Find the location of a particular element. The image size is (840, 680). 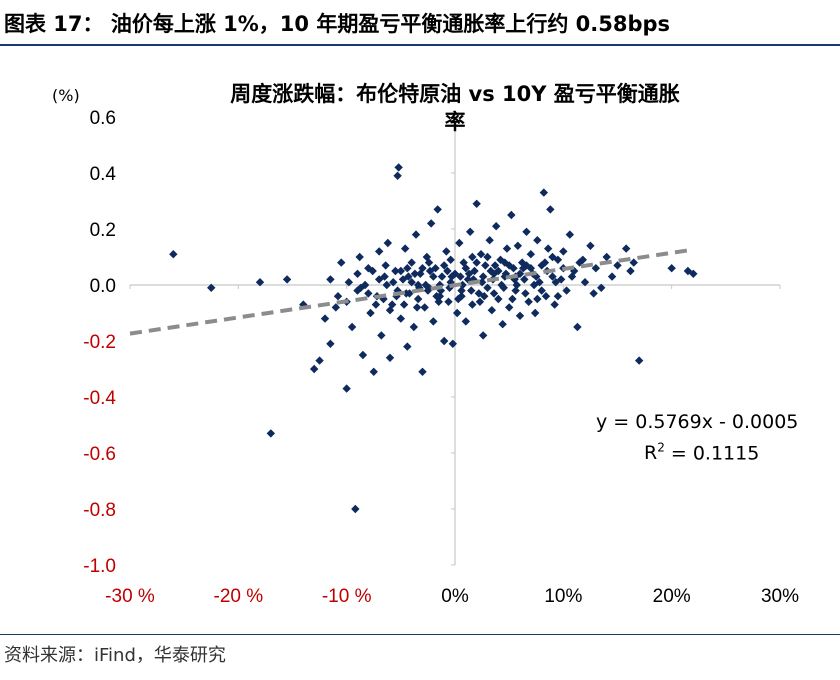

r-squared-exponent: 2 is located at coordinates (661, 448).